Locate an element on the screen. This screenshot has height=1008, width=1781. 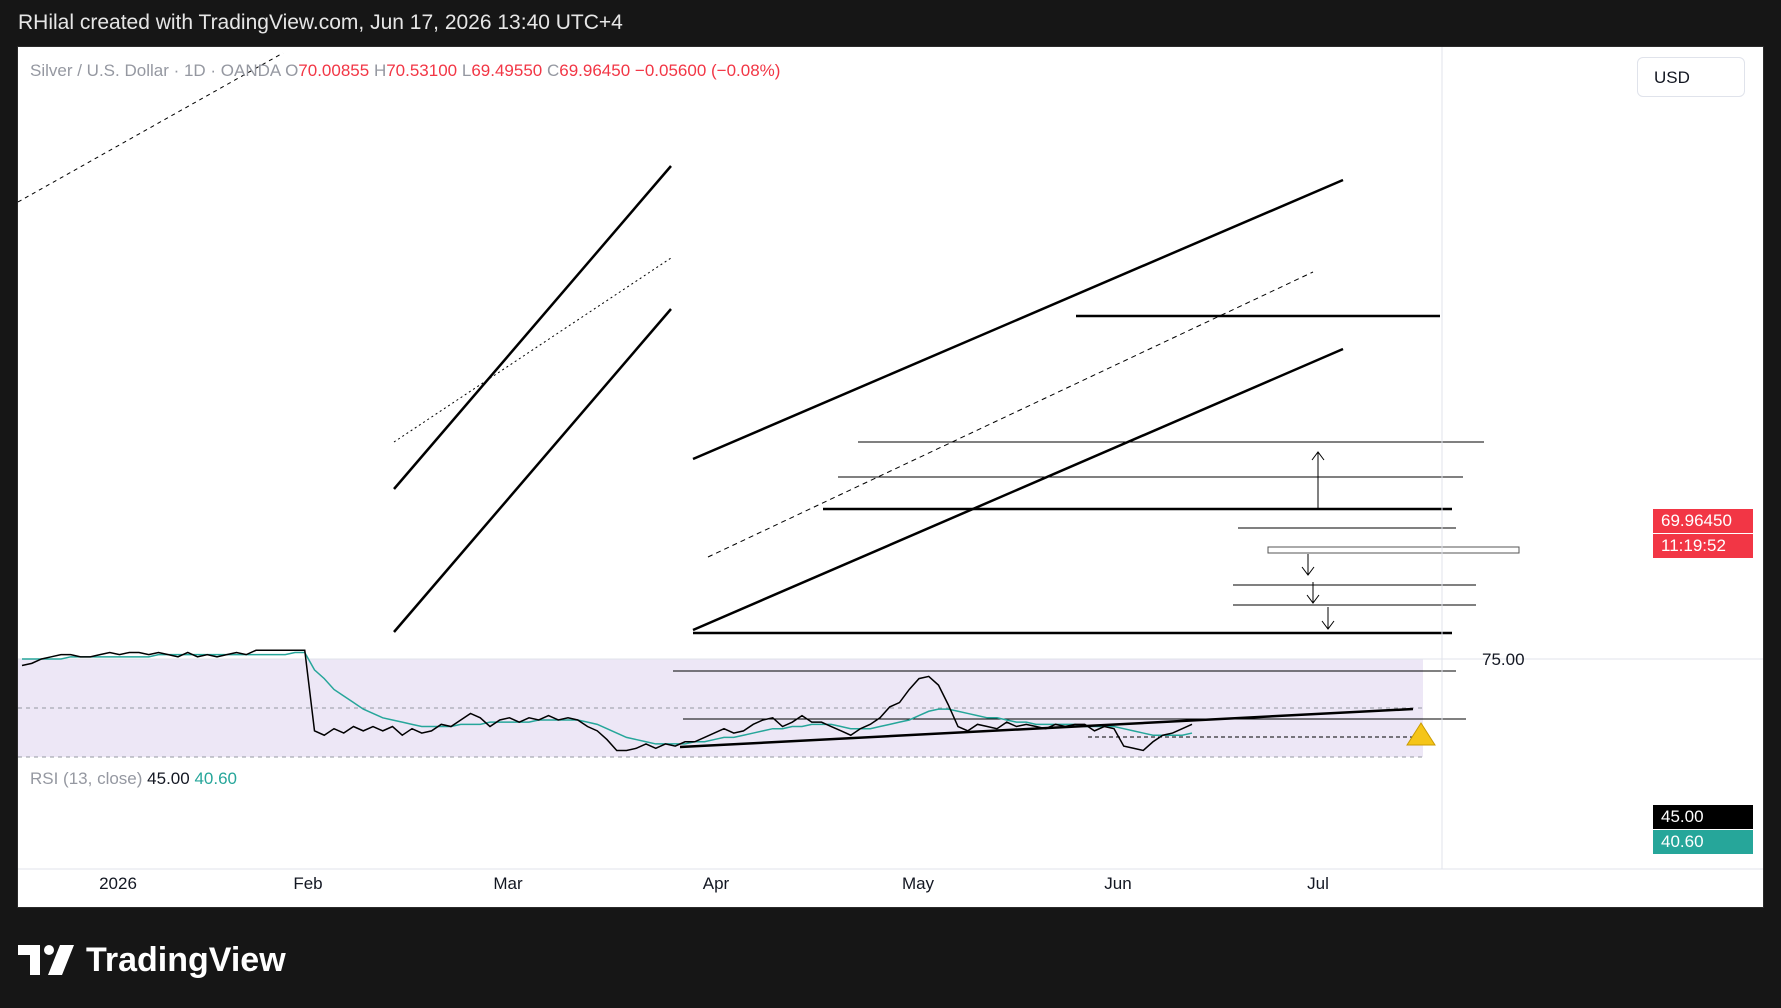
time-axis-label: Jun is located at coordinates (1117, 883).